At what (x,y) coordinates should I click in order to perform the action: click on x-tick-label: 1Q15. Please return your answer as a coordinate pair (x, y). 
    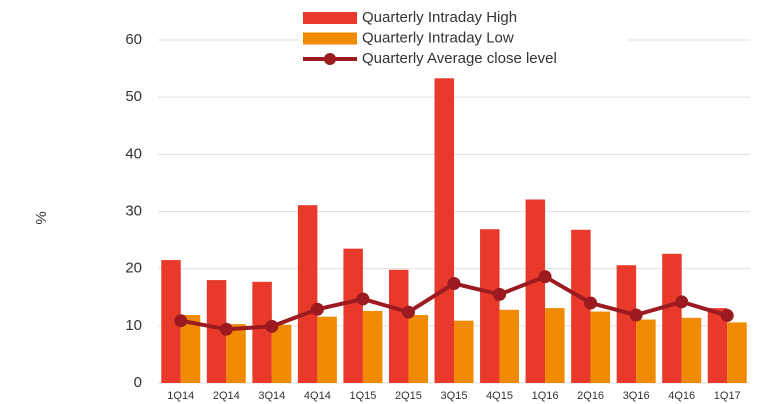
    Looking at the image, I should click on (362, 396).